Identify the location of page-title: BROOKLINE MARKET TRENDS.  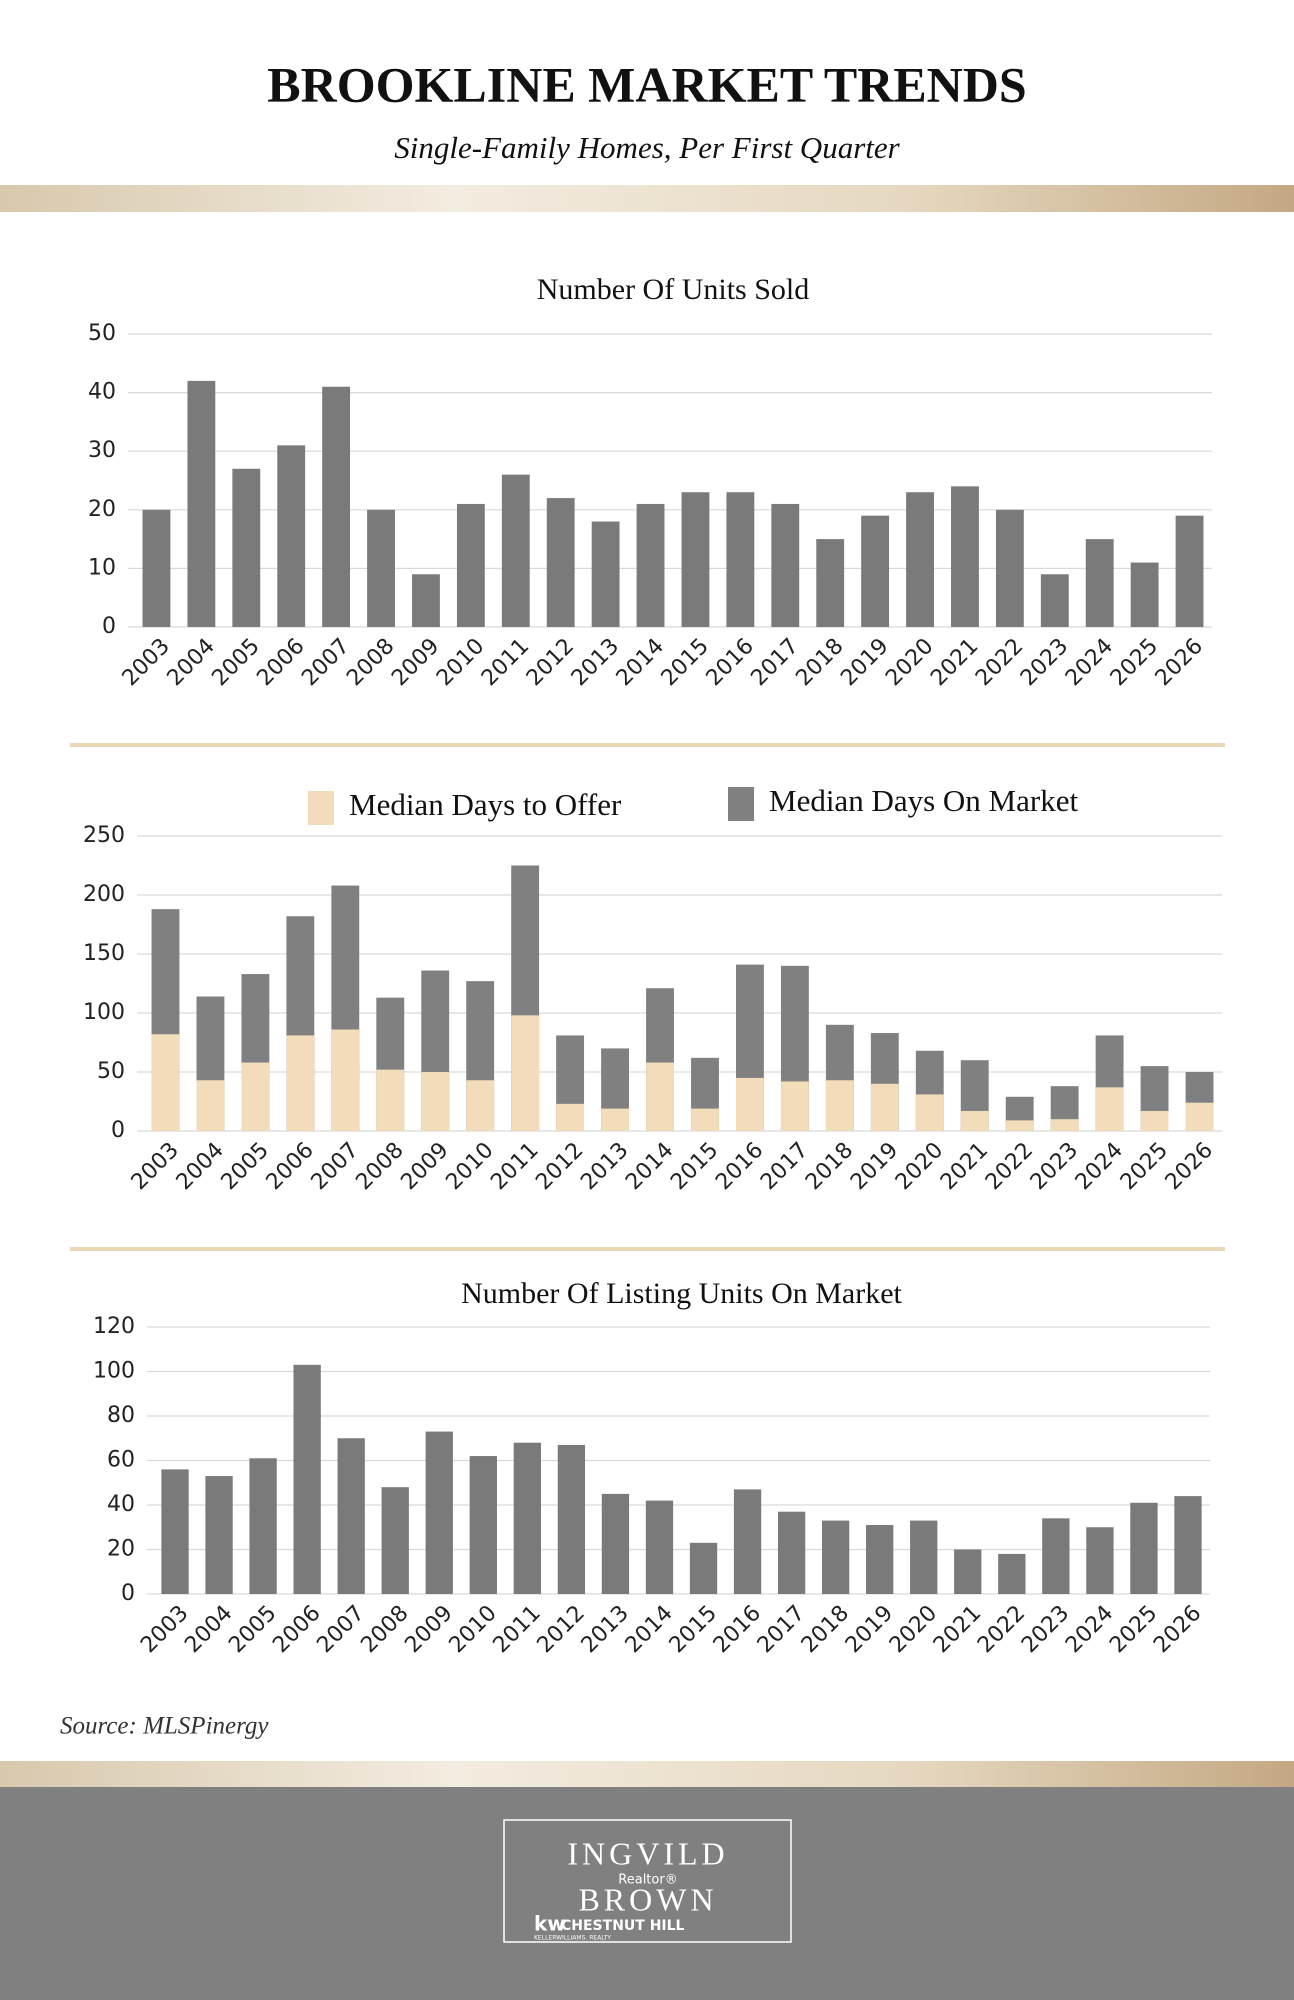
(646, 84).